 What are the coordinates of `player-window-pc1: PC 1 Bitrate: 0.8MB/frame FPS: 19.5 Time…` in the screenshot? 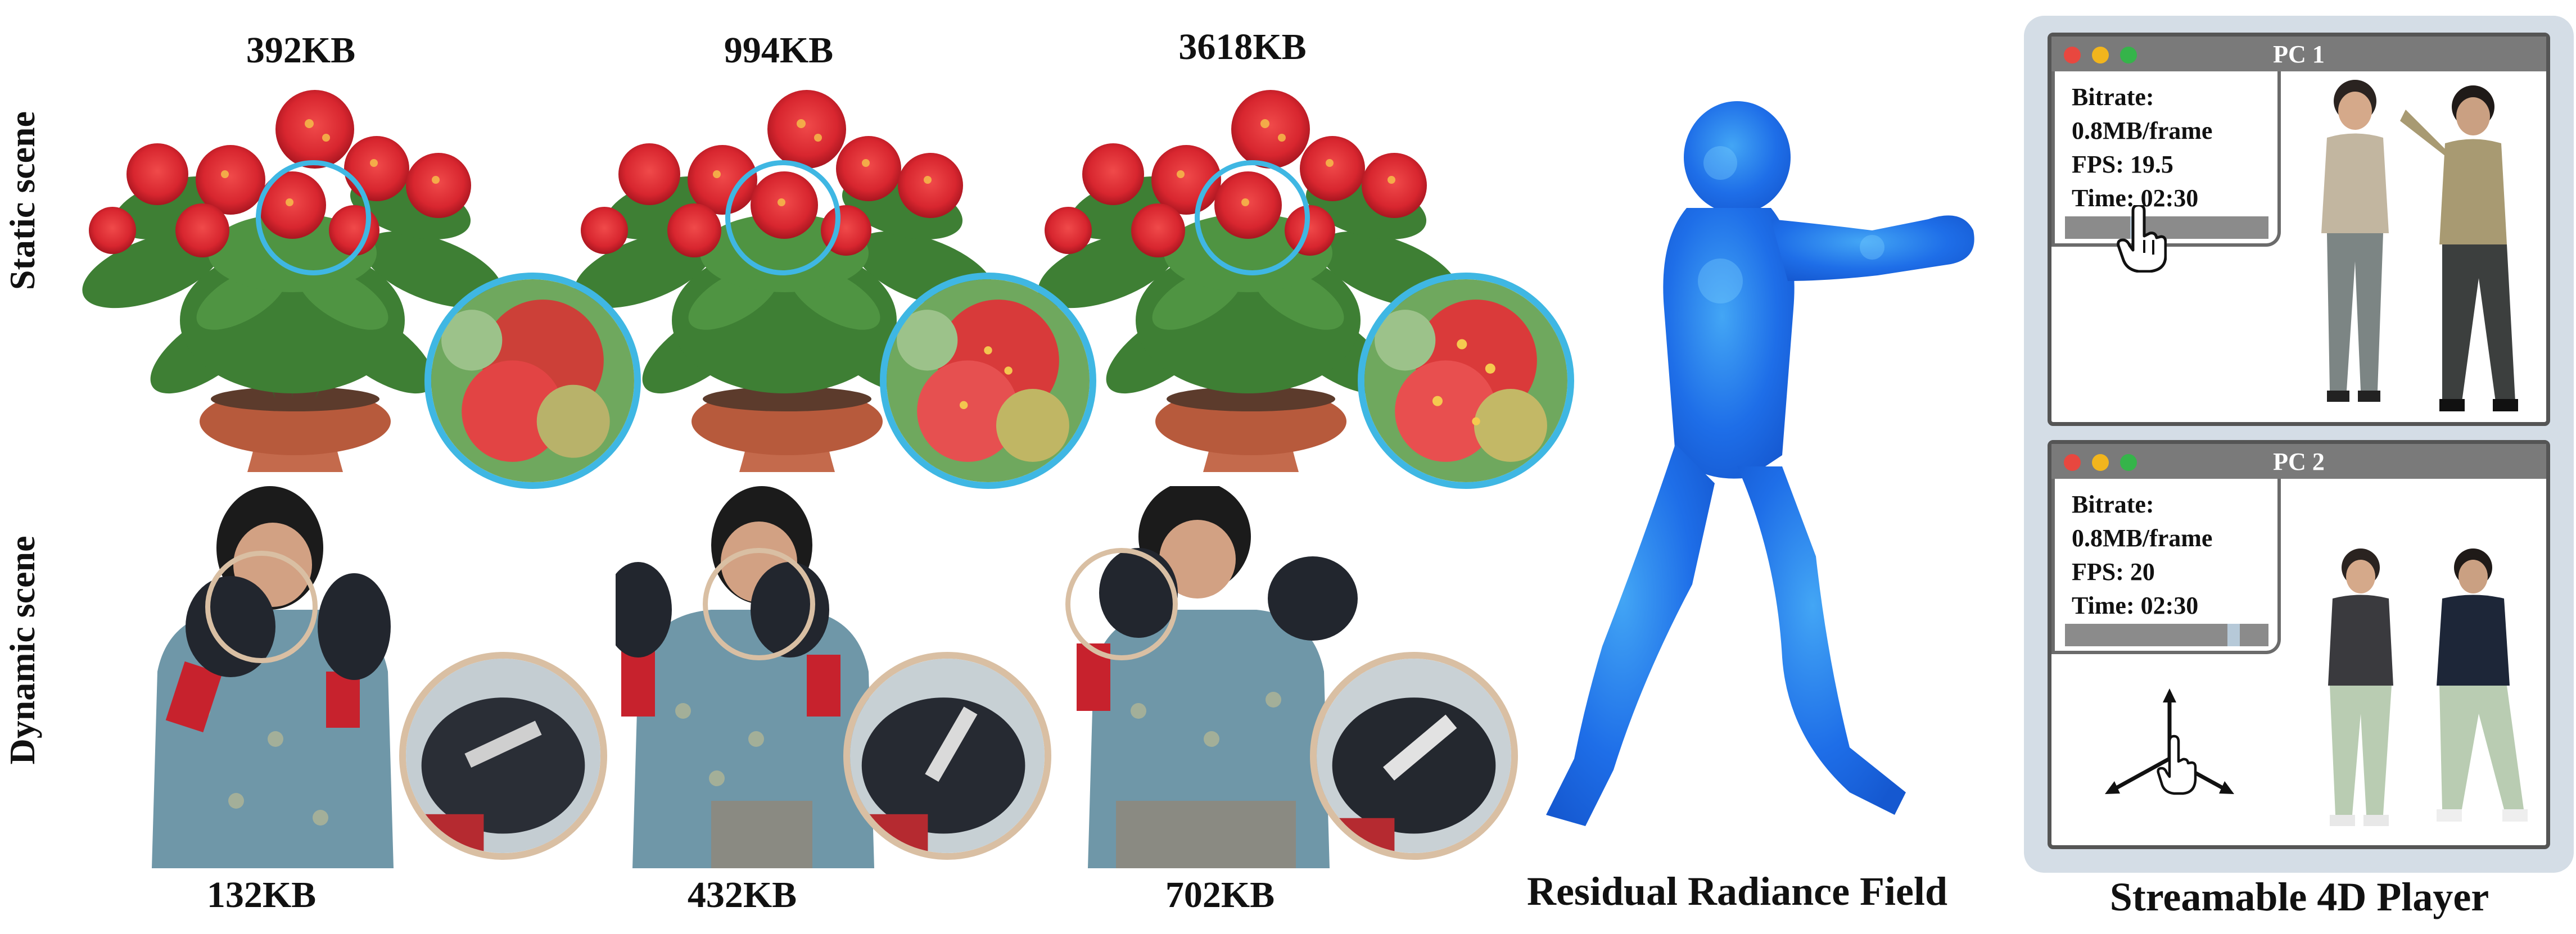 It's located at (2299, 229).